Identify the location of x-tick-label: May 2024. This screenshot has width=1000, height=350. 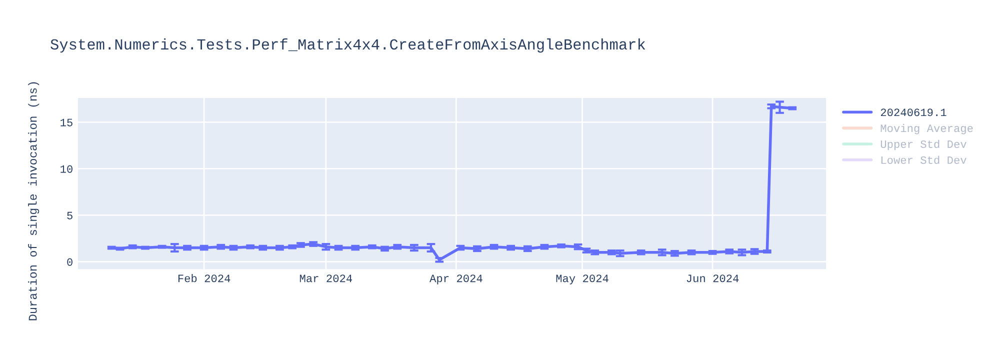
(582, 279).